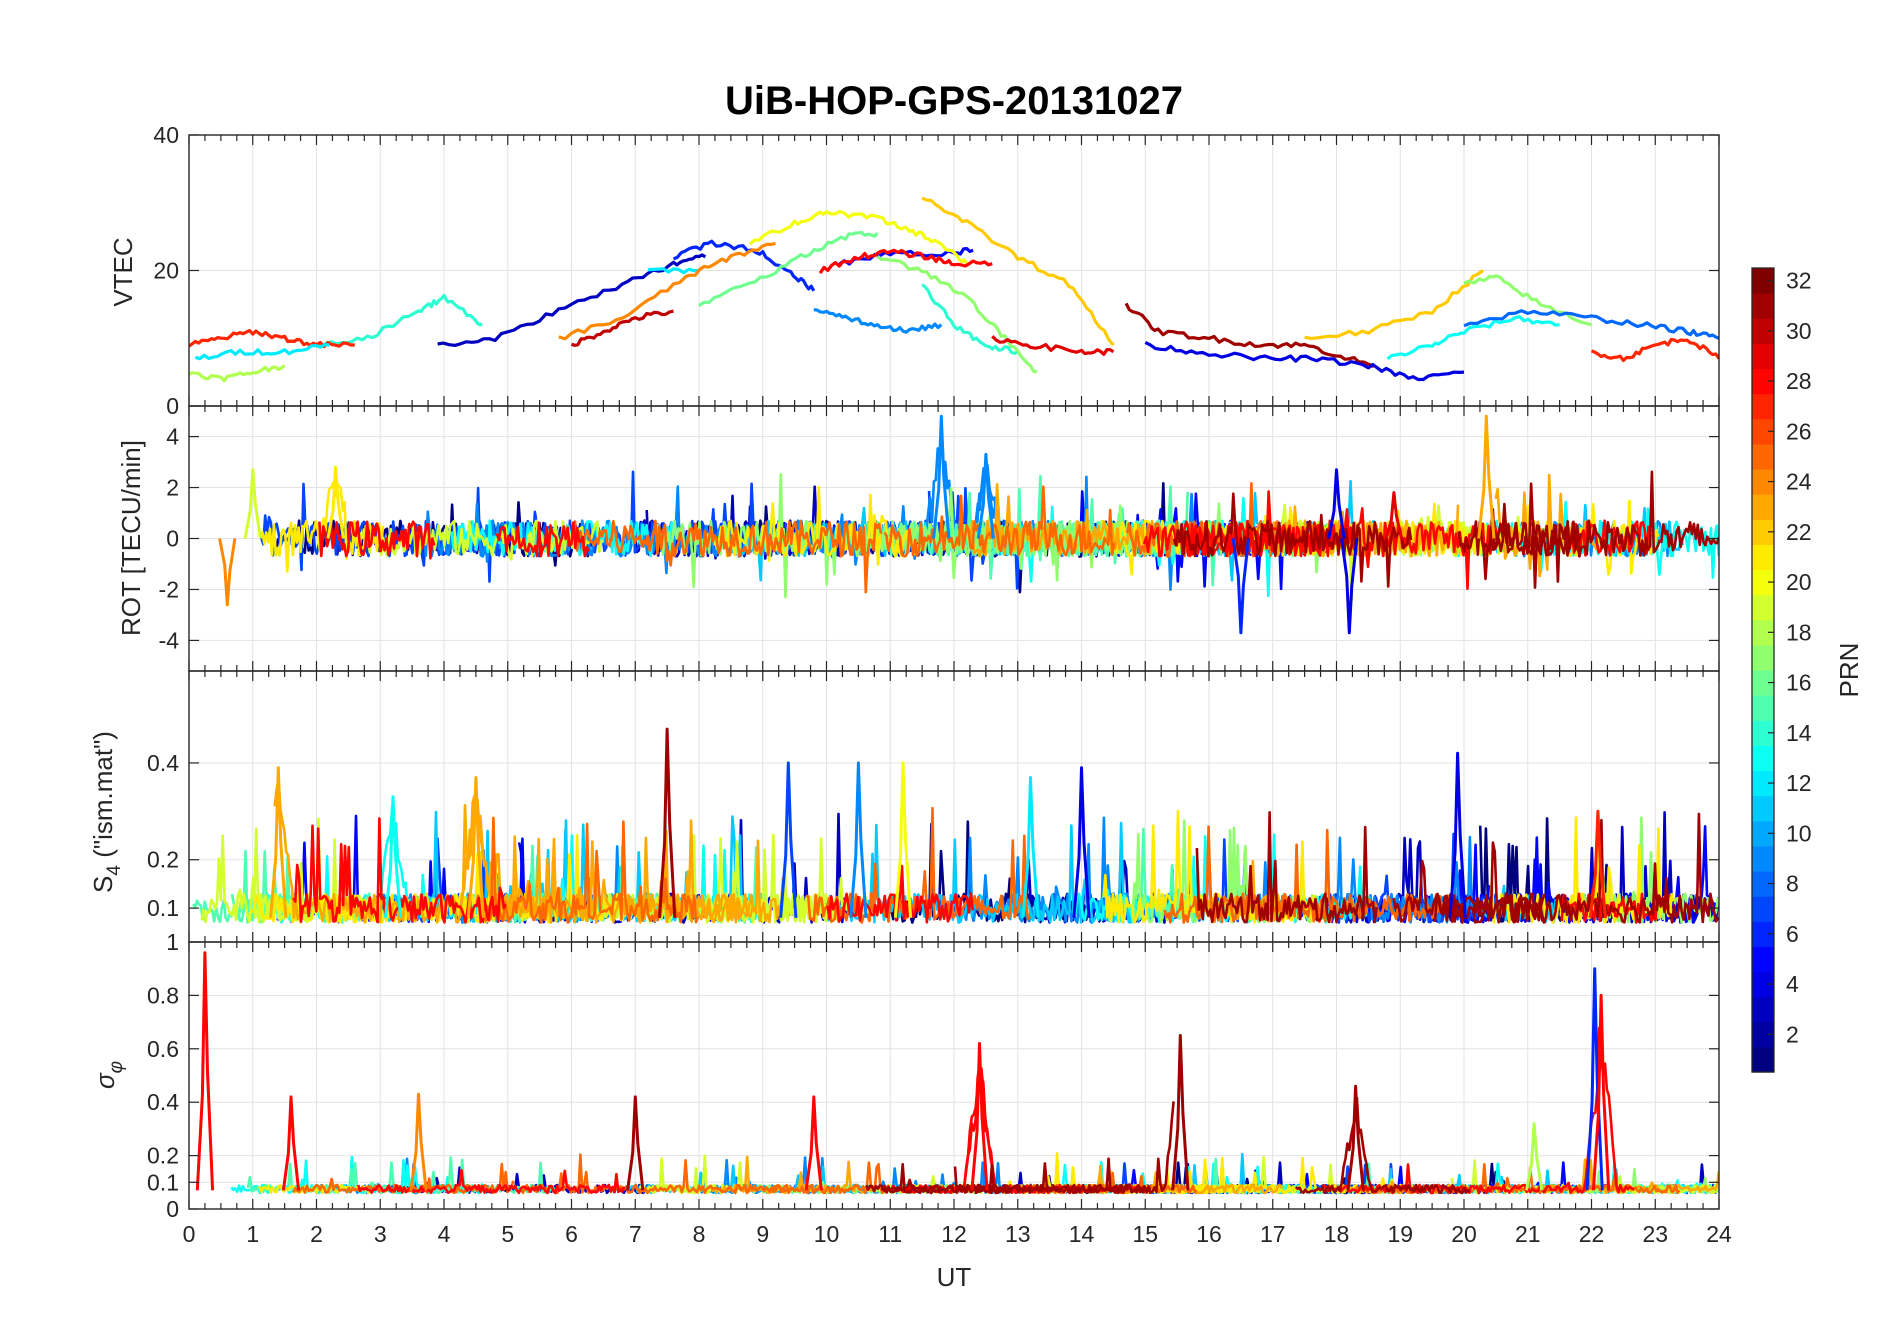 The image size is (1902, 1330). Describe the element at coordinates (957, 1234) in the screenshot. I see `x-axis-labels: 0 1 2 3 4 5 6 7 8 9 10 11 12 13 14 15 16 17 18 19 20 21 22 23 24` at that location.